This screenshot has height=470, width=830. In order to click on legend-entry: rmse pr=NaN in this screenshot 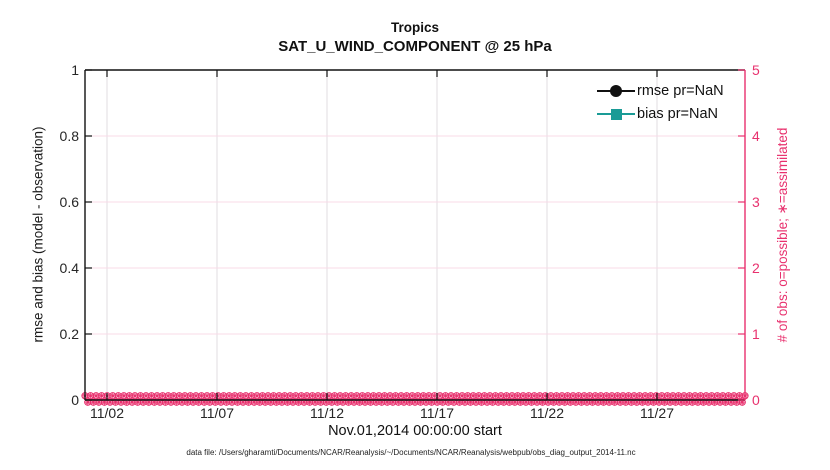, I will do `click(660, 90)`.